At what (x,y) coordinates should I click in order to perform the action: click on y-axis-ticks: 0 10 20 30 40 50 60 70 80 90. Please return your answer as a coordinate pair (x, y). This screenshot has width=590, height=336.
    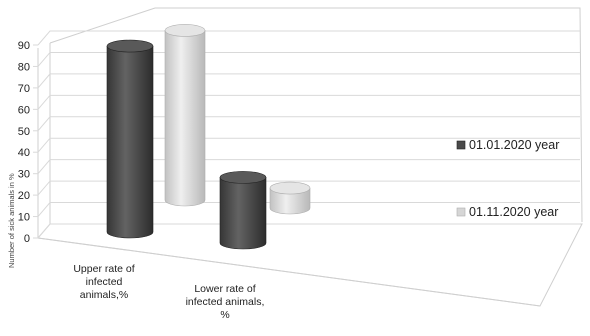
    Looking at the image, I should click on (28, 142).